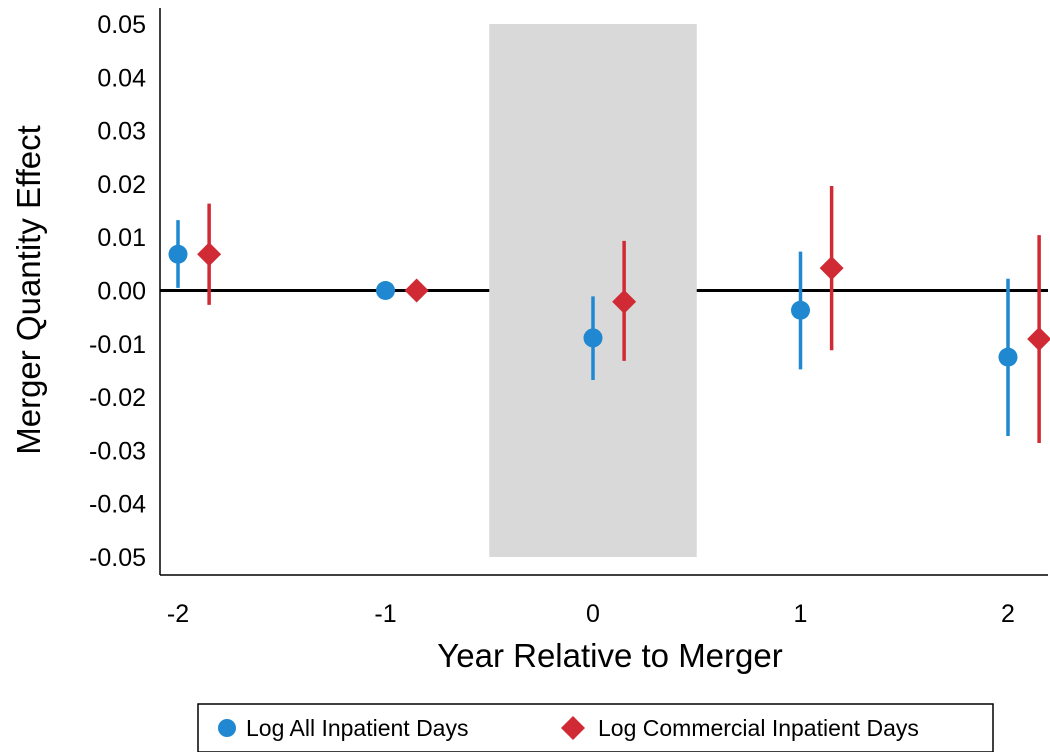 The image size is (1050, 752). What do you see at coordinates (121, 25) in the screenshot?
I see `y-tick-label: 0.05` at bounding box center [121, 25].